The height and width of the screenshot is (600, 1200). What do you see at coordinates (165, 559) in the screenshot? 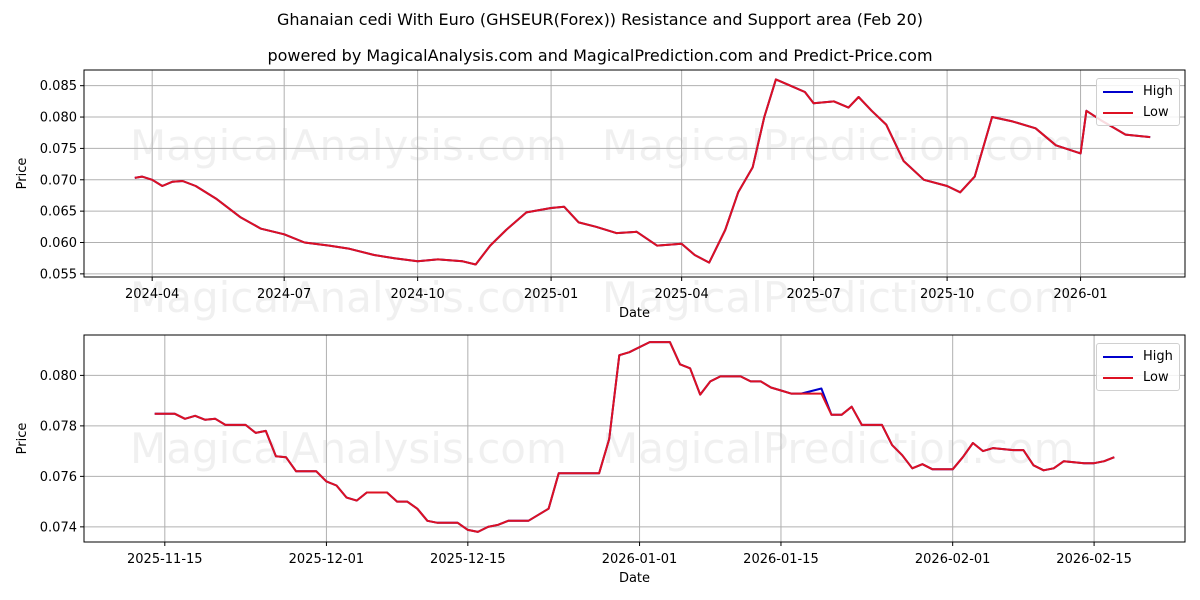
I see `x-tick-label: 2025-11-15` at bounding box center [165, 559].